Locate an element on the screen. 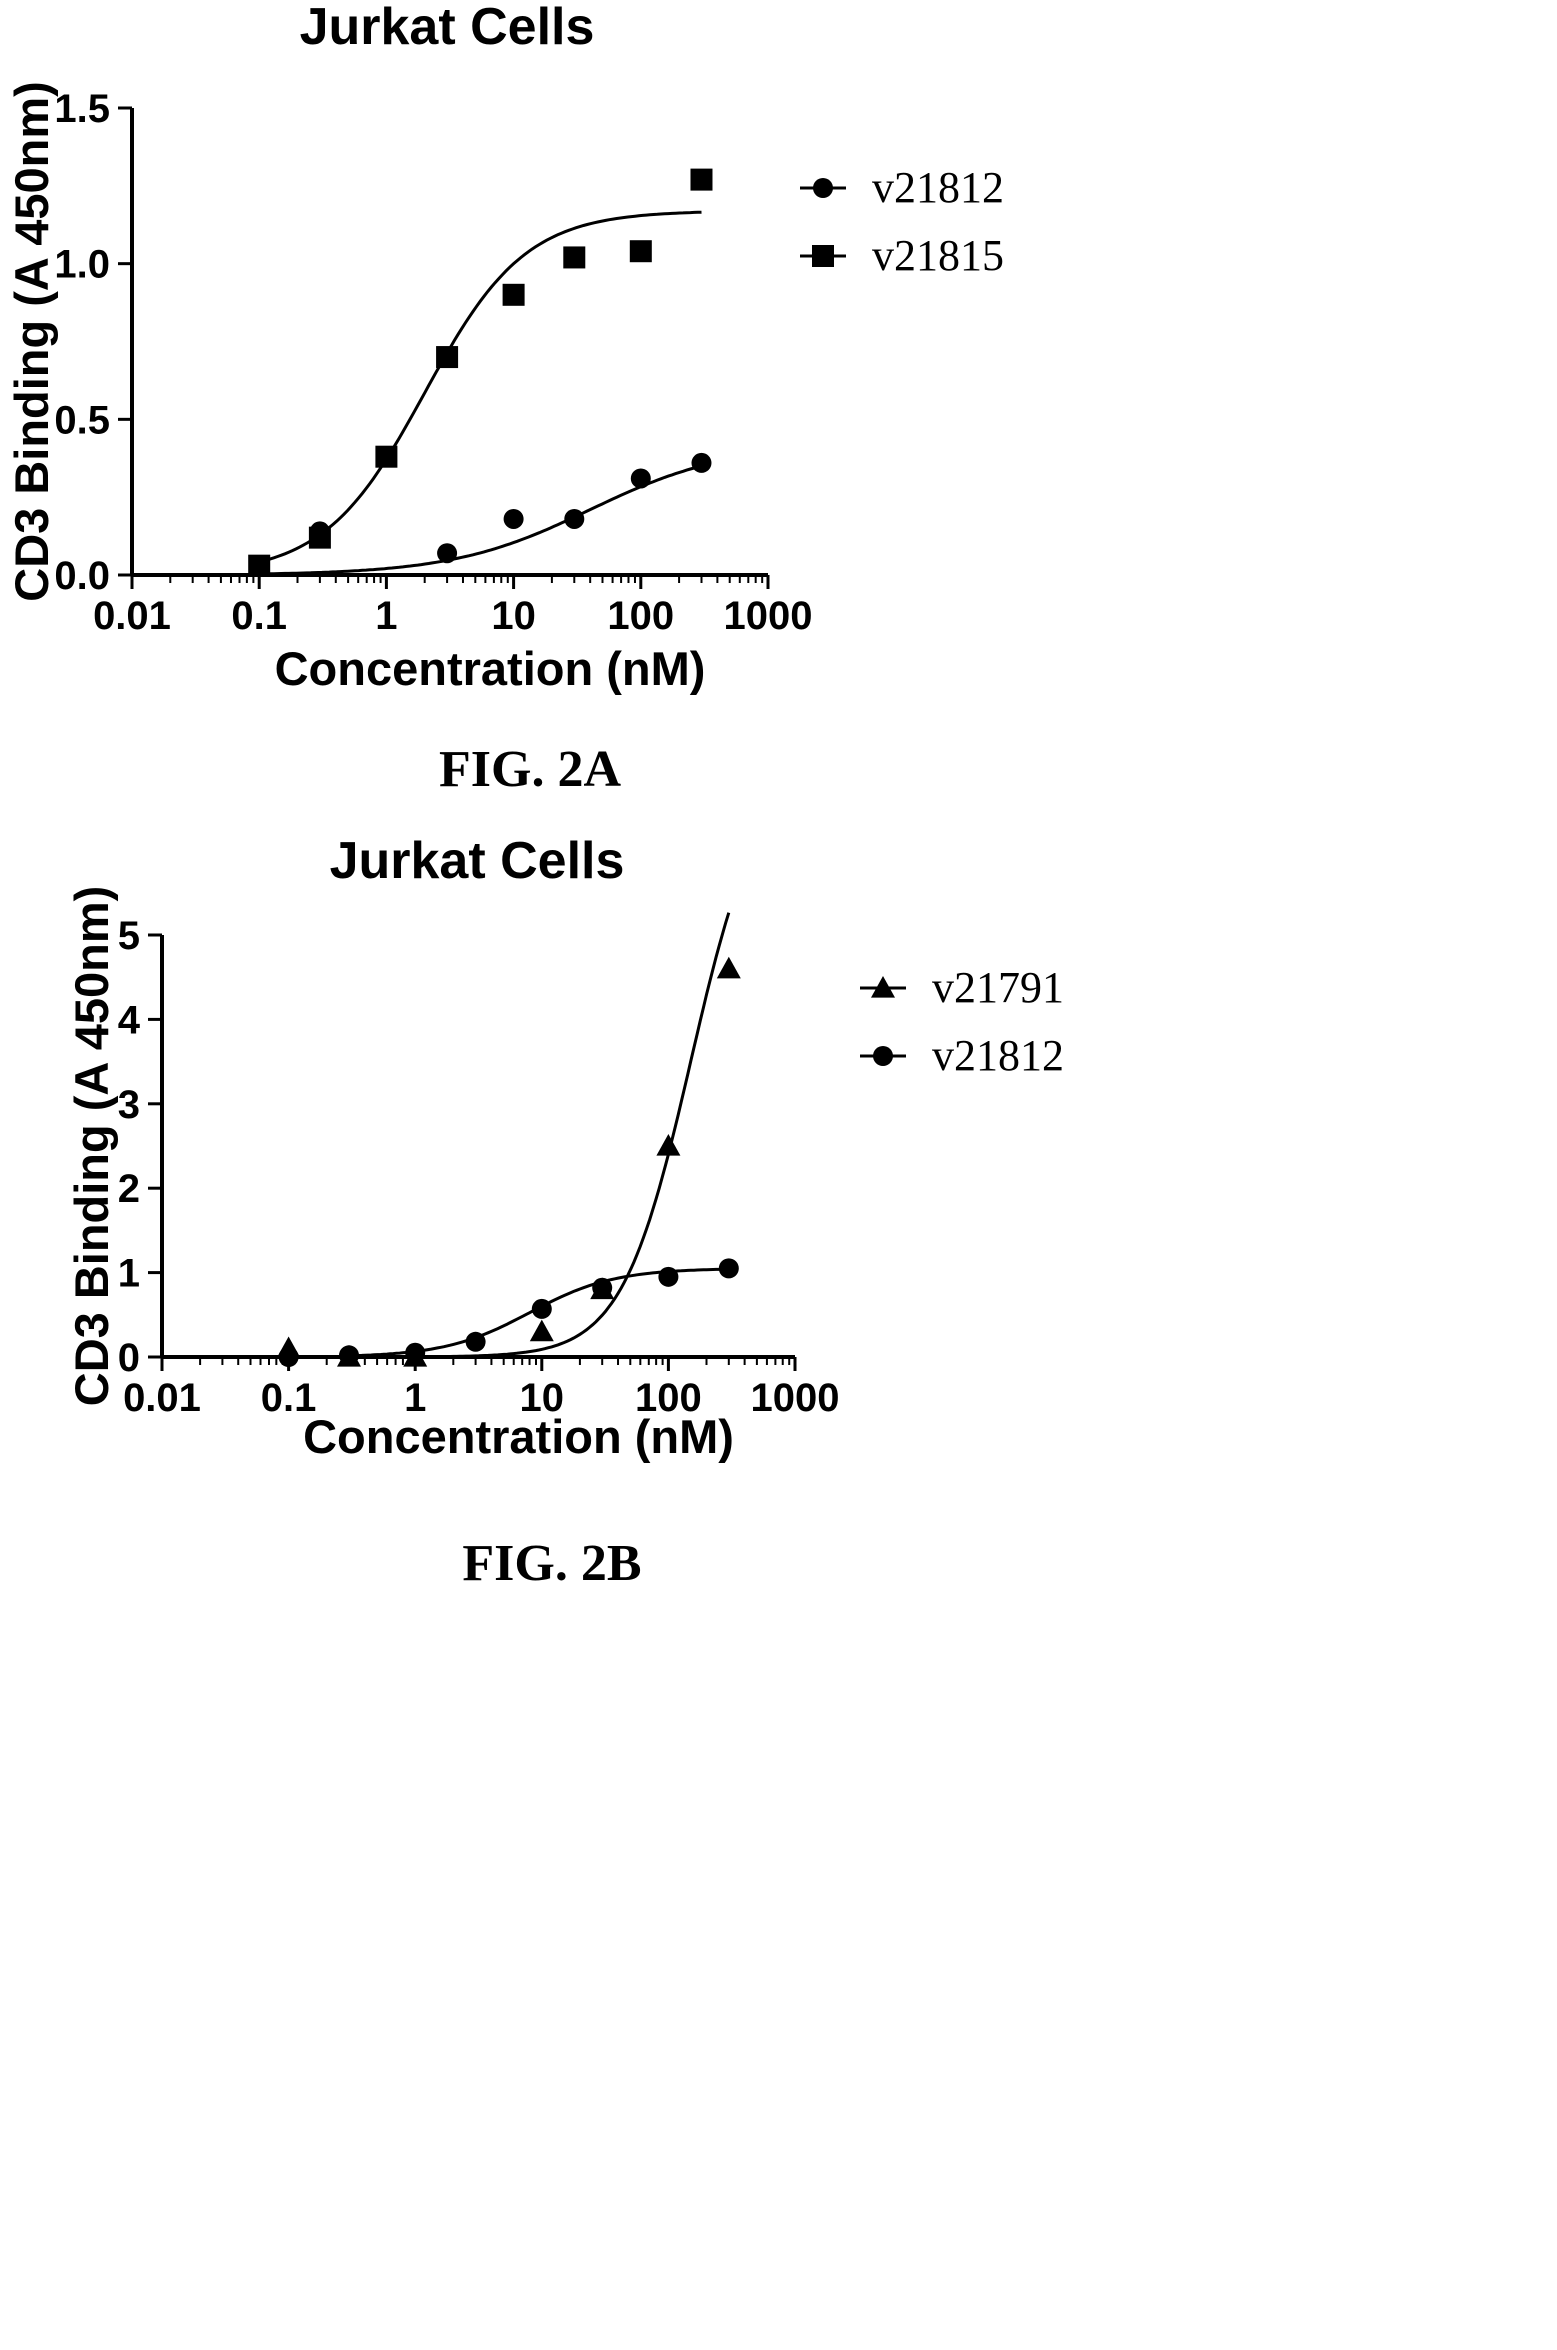 Image resolution: width=1557 pixels, height=2350 pixels. y-tick-label: 0 is located at coordinates (129, 1358).